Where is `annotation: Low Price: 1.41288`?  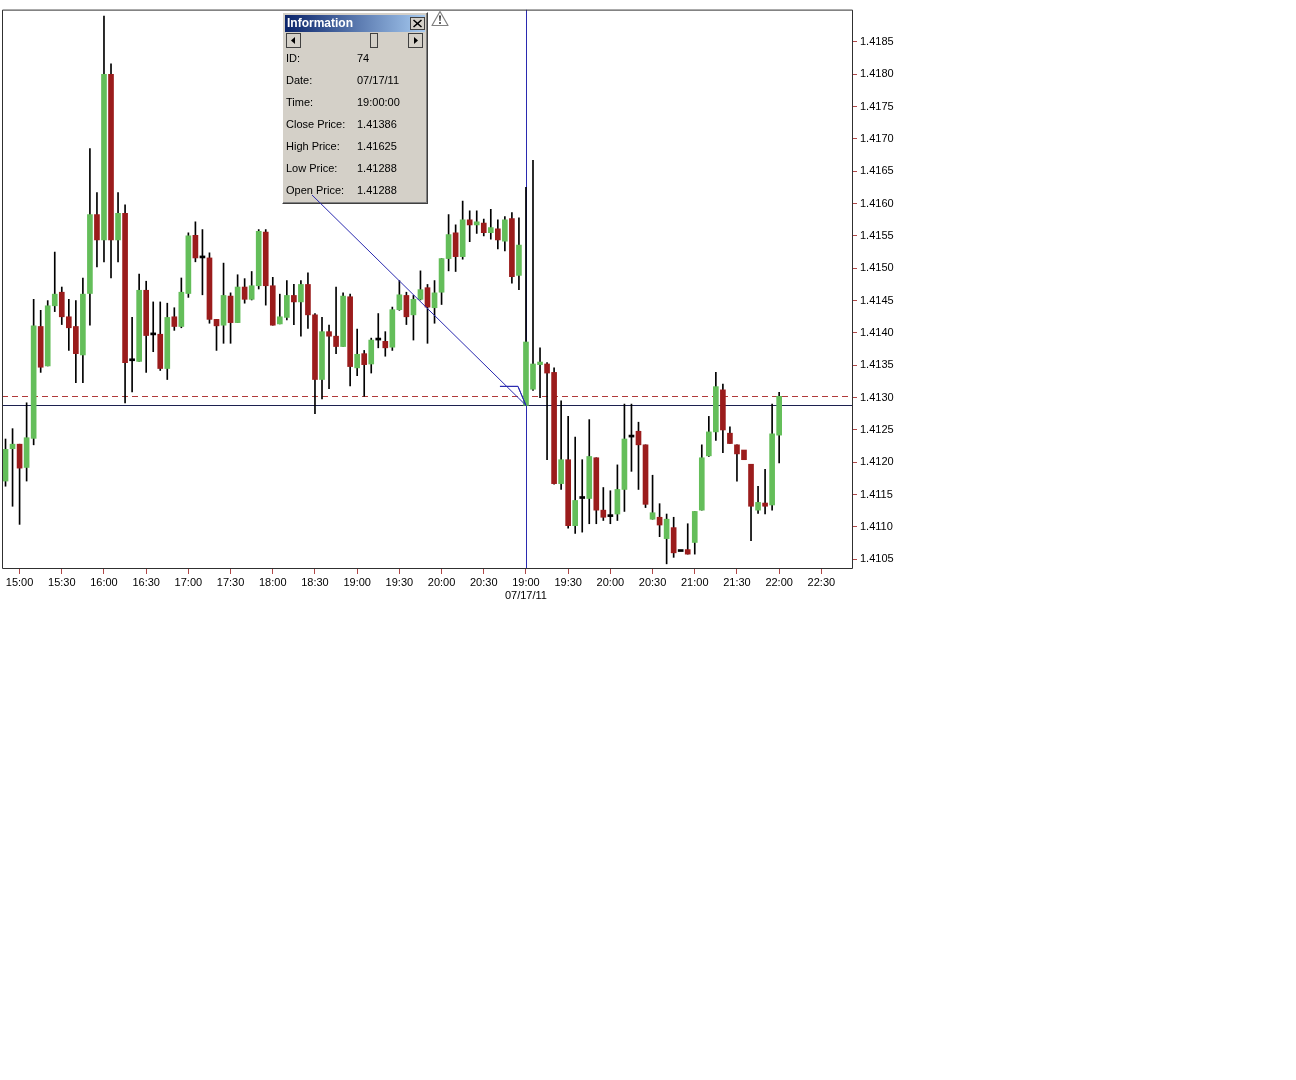
annotation: Low Price: 1.41288 is located at coordinates (341, 168).